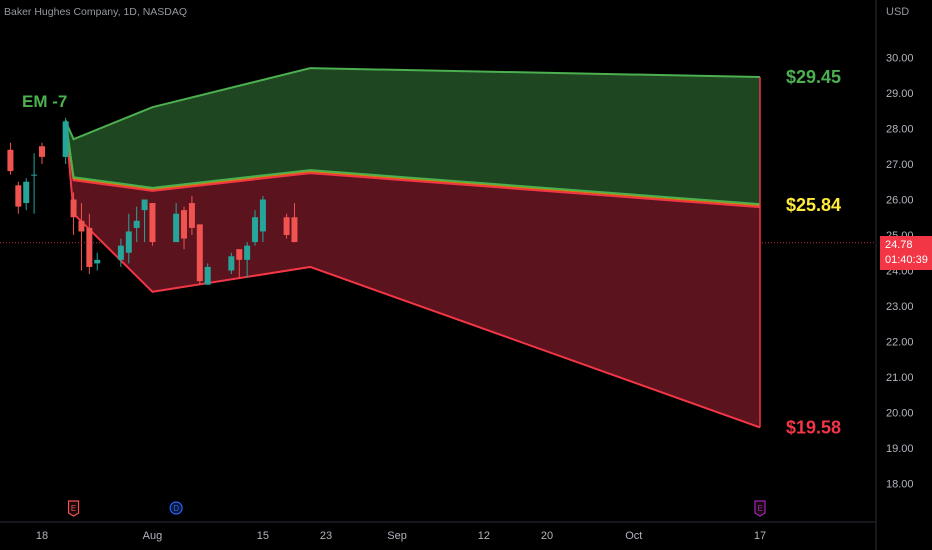 The image size is (932, 550). What do you see at coordinates (326, 536) in the screenshot?
I see `x-tick-label: 23` at bounding box center [326, 536].